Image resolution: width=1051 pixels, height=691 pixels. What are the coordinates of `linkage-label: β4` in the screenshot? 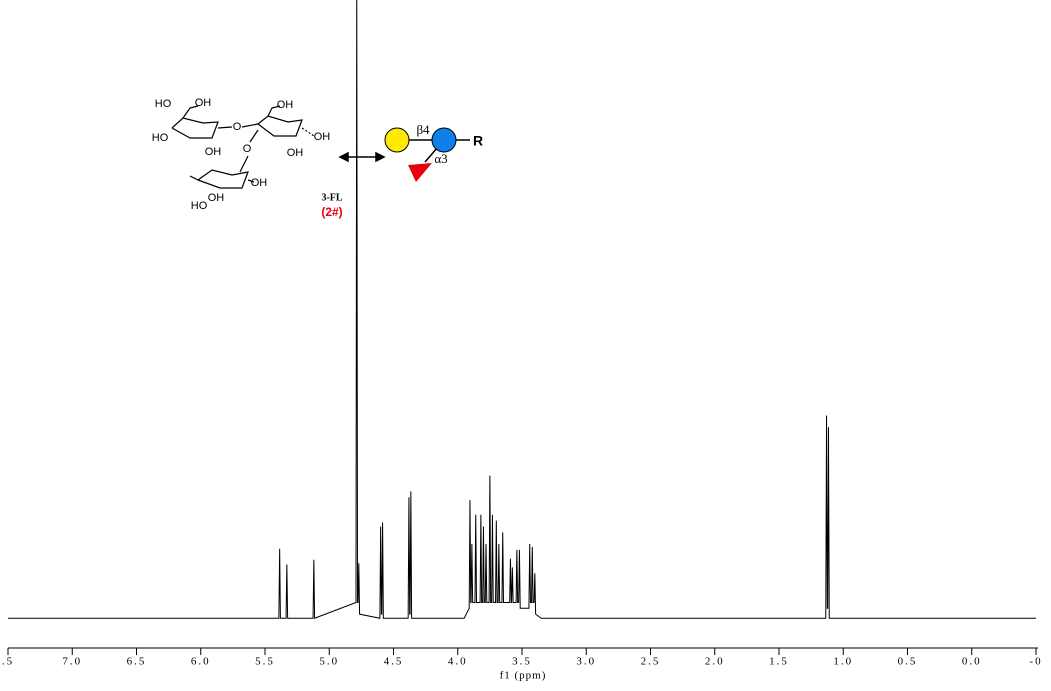 It's located at (423, 129).